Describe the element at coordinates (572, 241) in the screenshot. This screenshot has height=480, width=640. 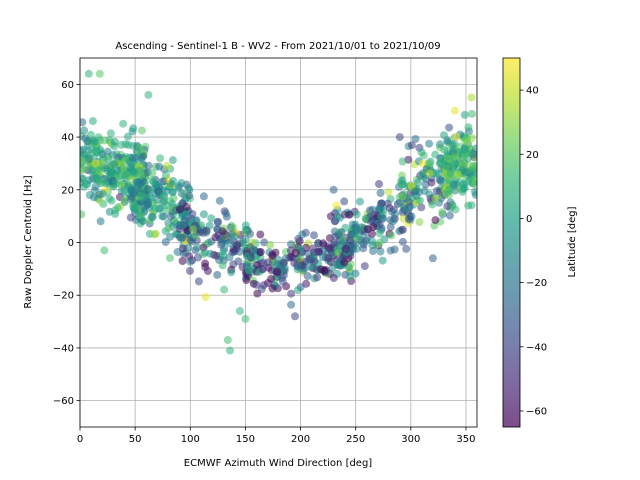
I see `colorbar-label: Latitude [deg]` at that location.